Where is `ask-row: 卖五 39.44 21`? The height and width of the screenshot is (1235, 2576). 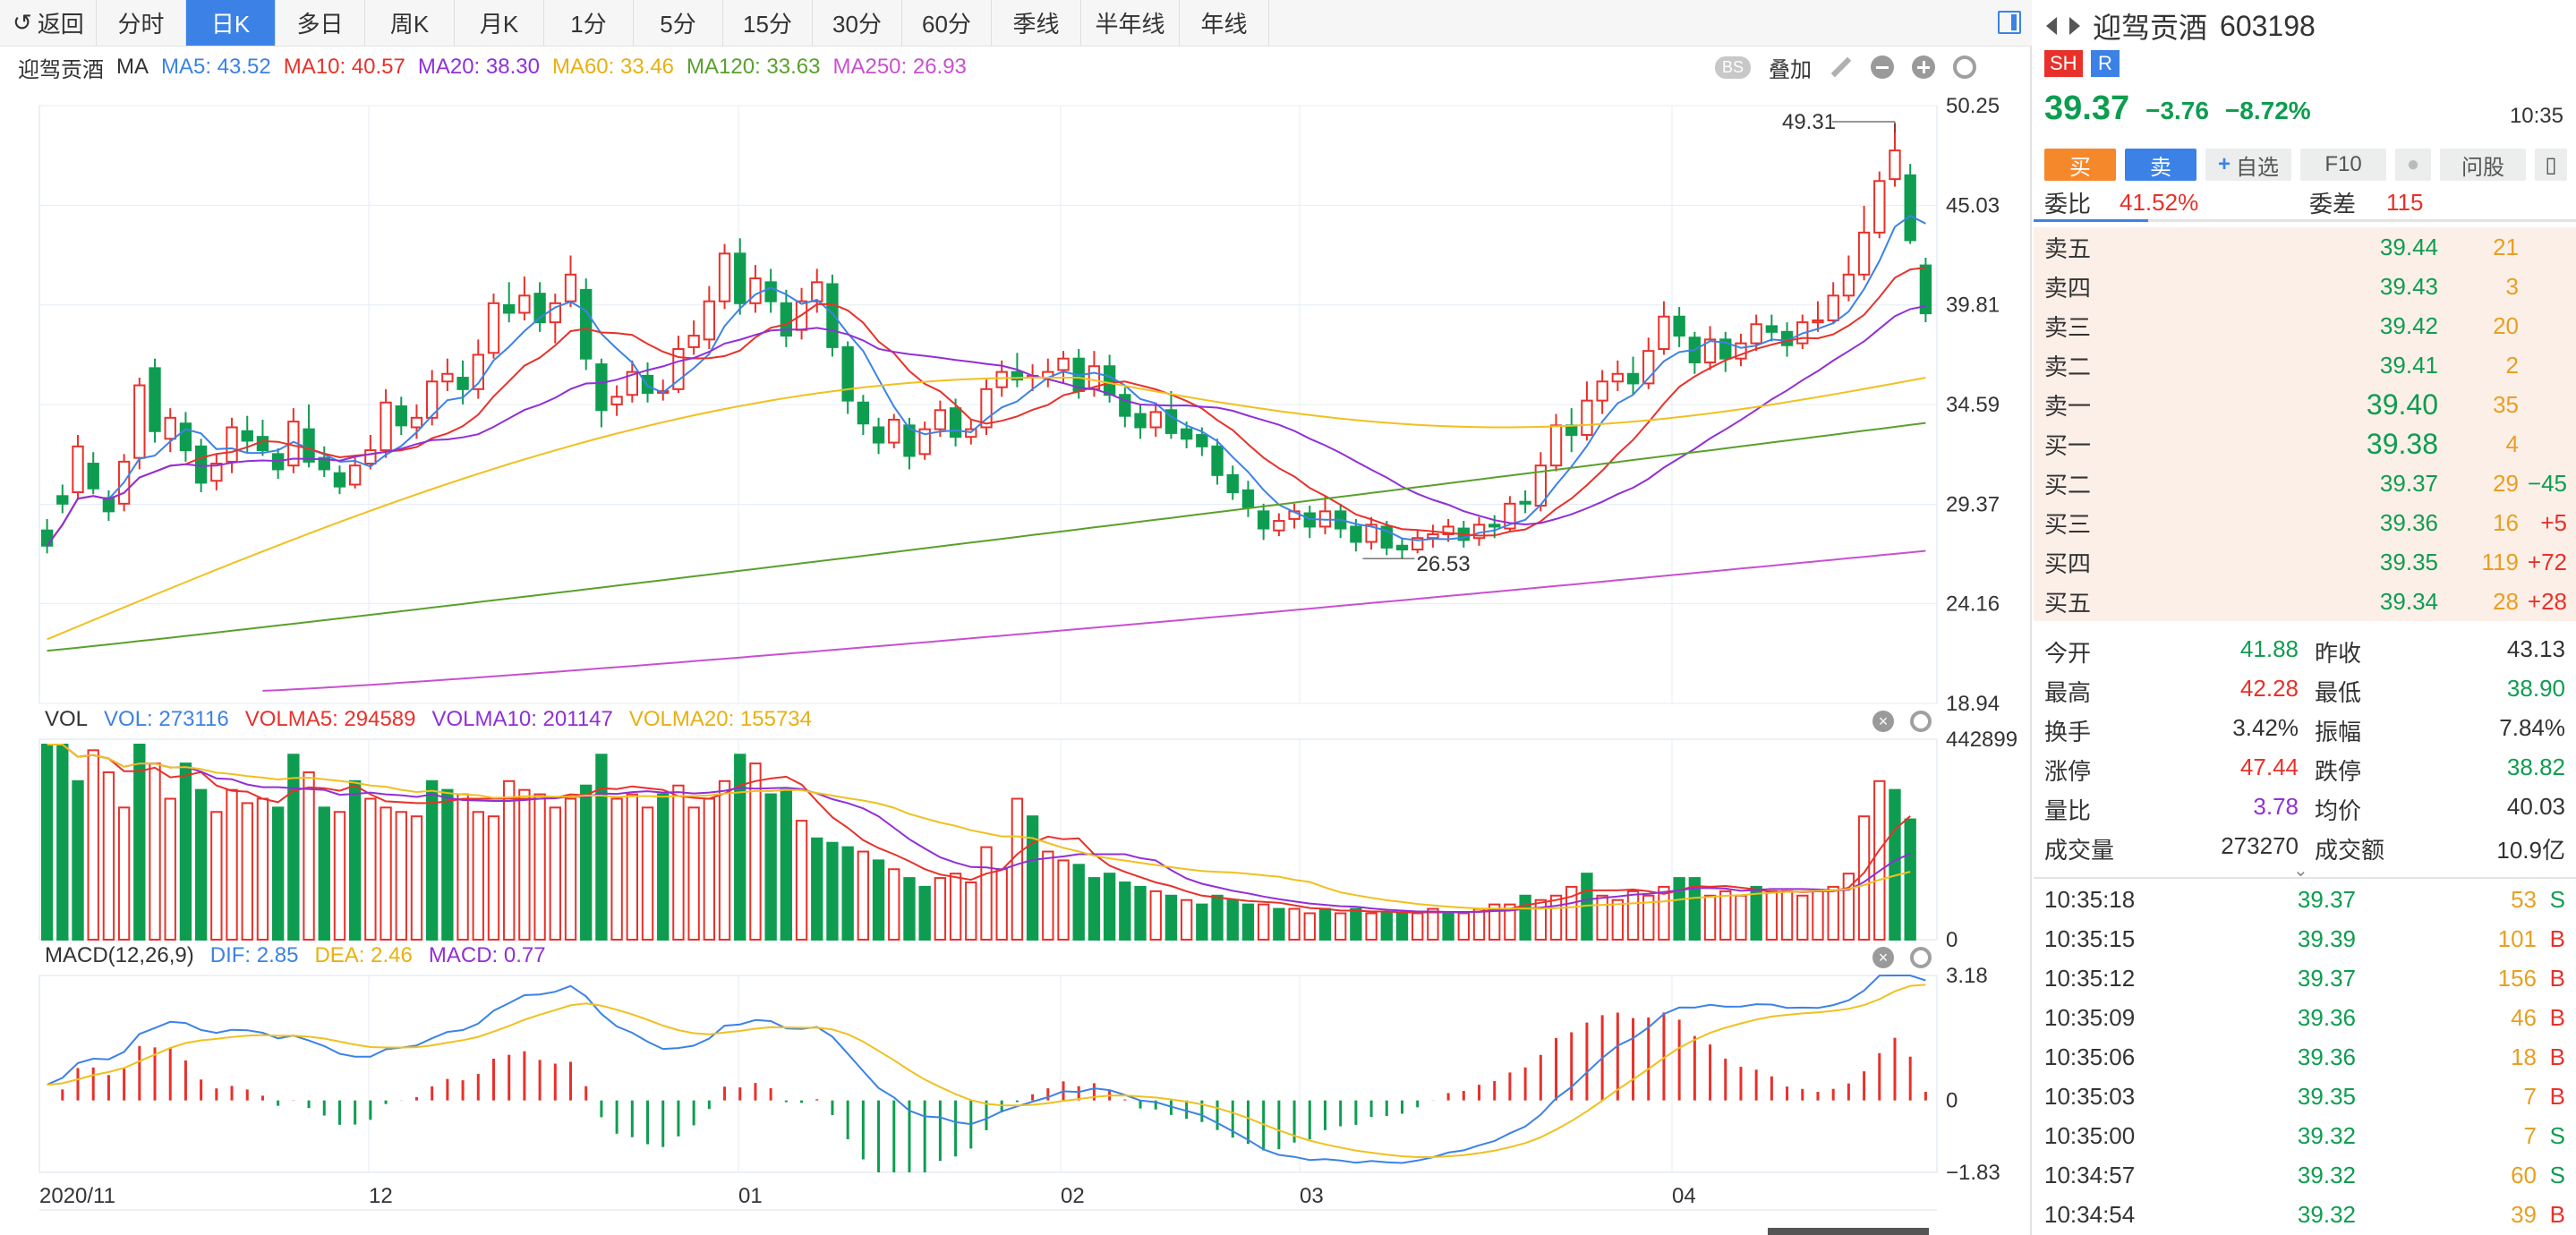 ask-row: 卖五 39.44 21 is located at coordinates (2305, 247).